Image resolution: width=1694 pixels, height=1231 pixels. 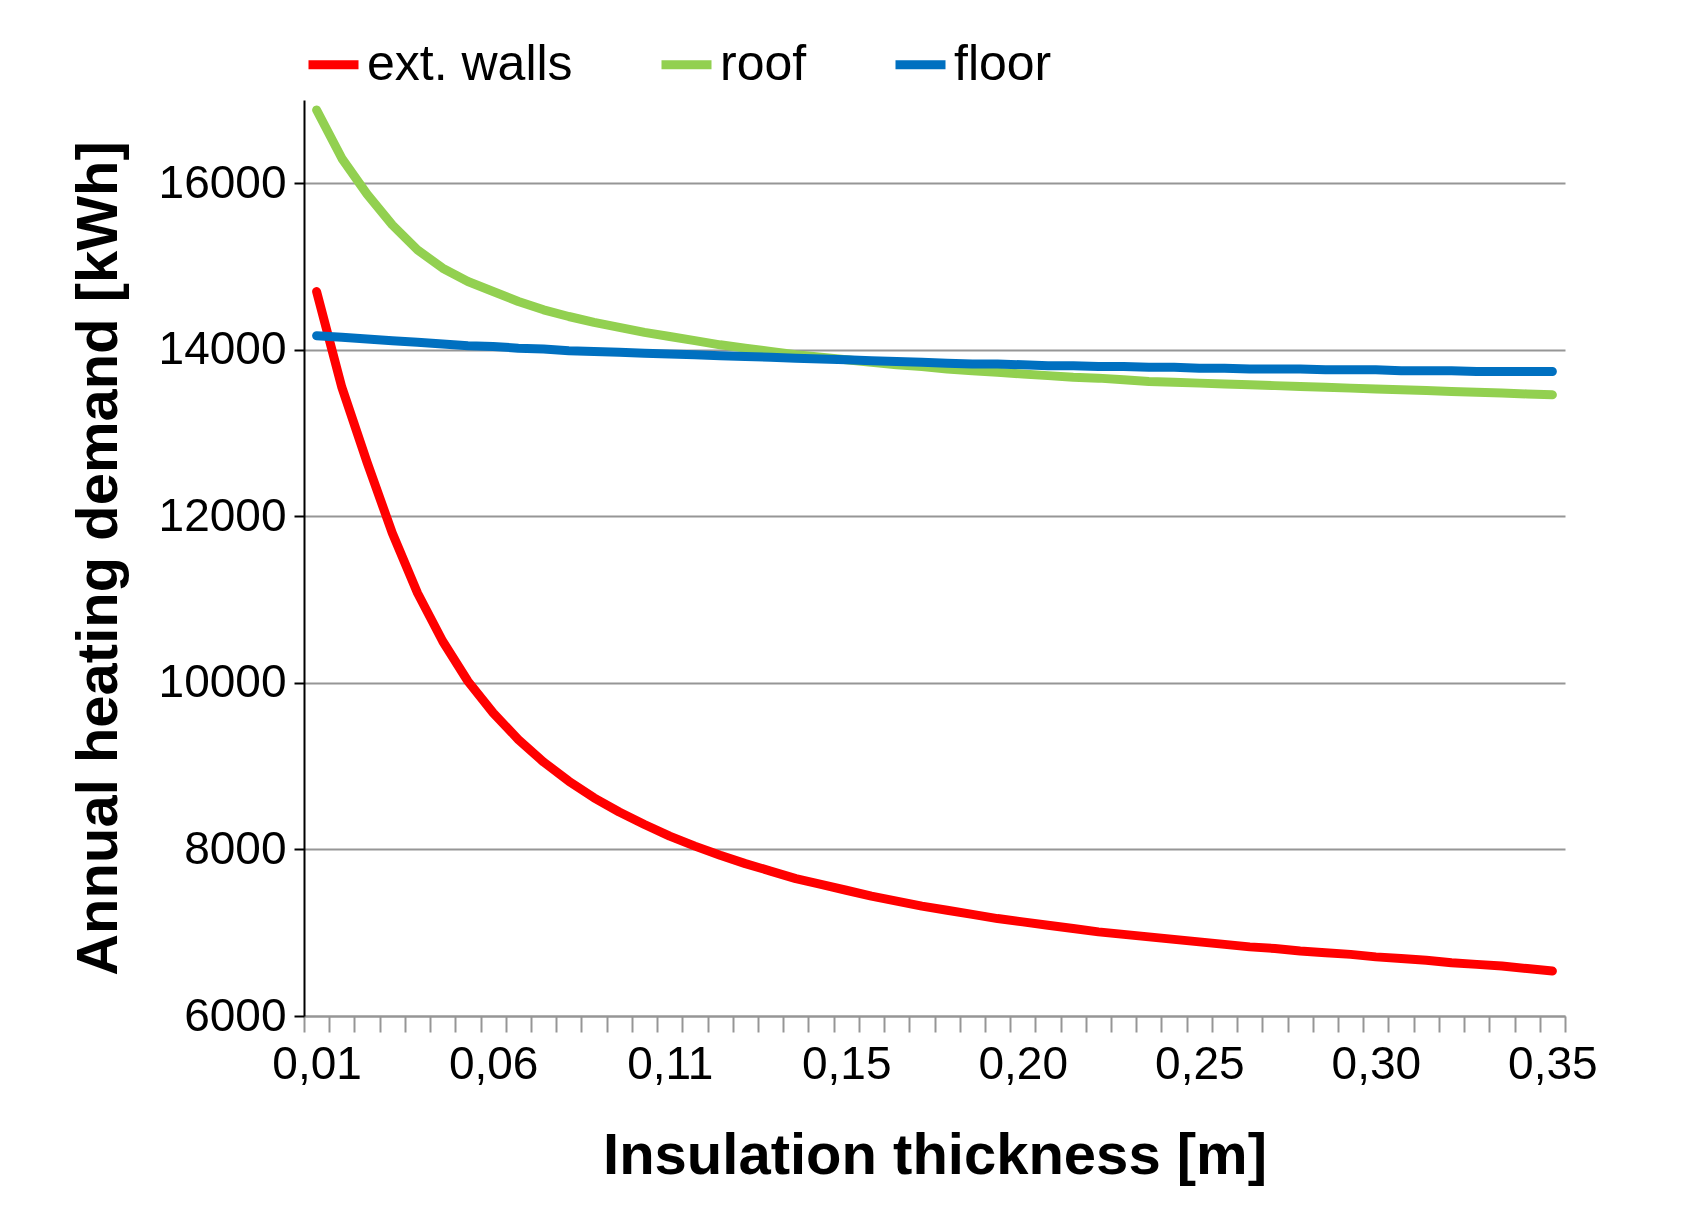 What do you see at coordinates (846, 1062) in the screenshot?
I see `x-tick-label: 0,15` at bounding box center [846, 1062].